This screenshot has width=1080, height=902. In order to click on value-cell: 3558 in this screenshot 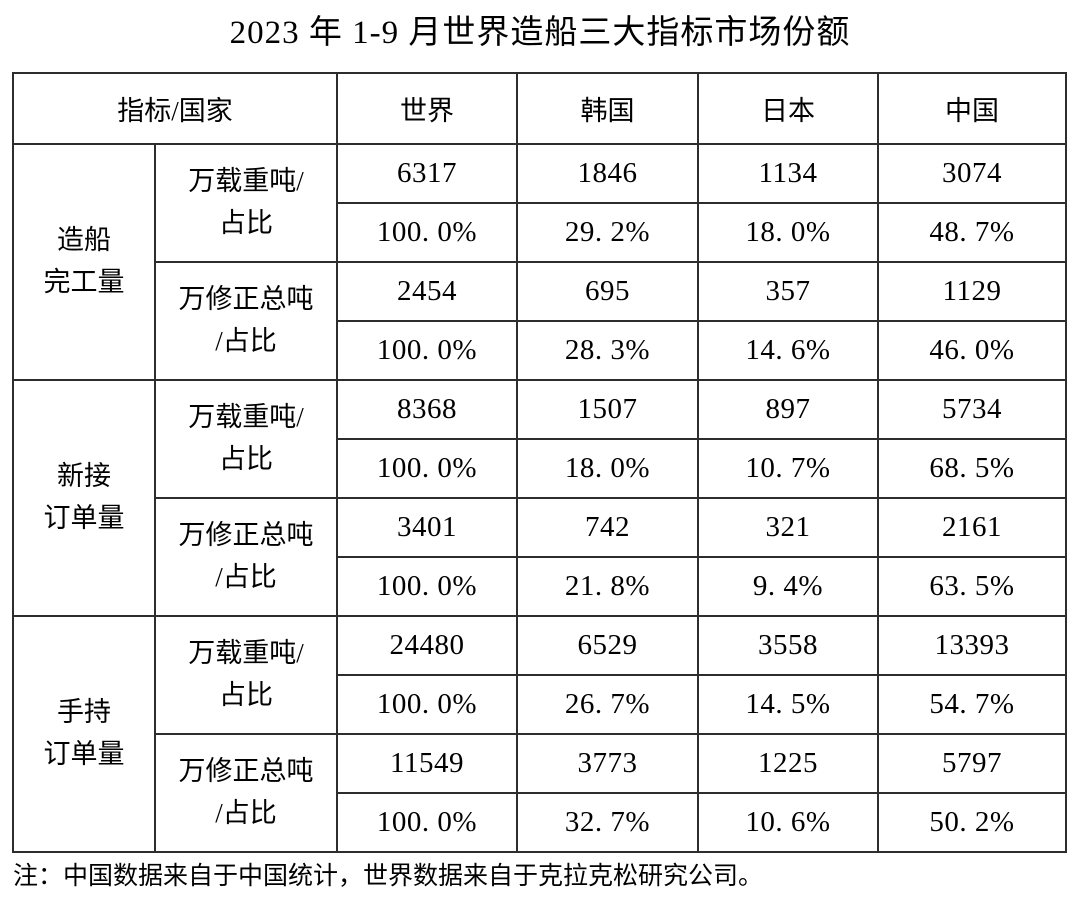, I will do `click(788, 645)`.